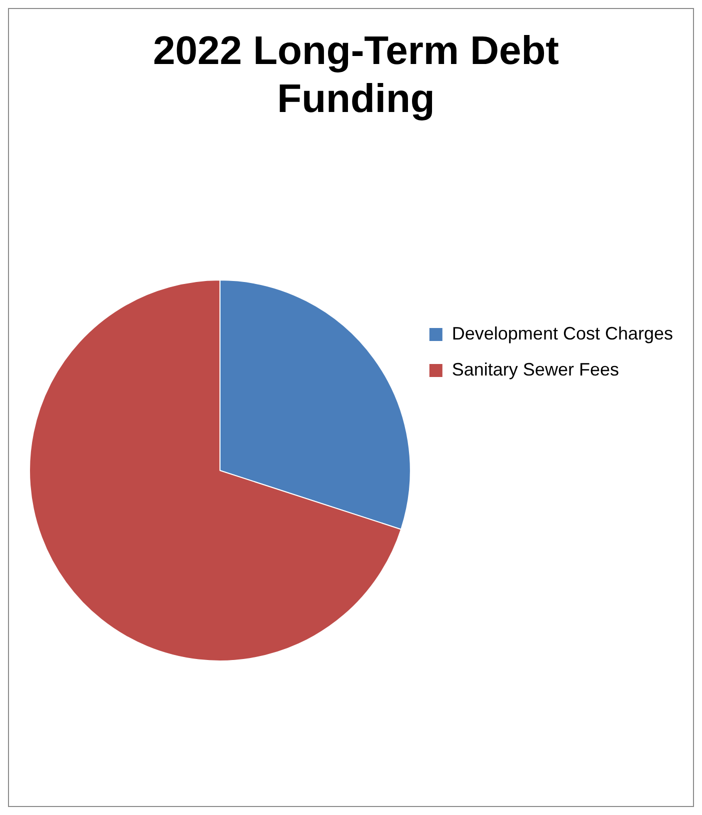 The image size is (702, 815). Describe the element at coordinates (356, 75) in the screenshot. I see `chart-title: 2022 Long-Term Debt Funding` at that location.